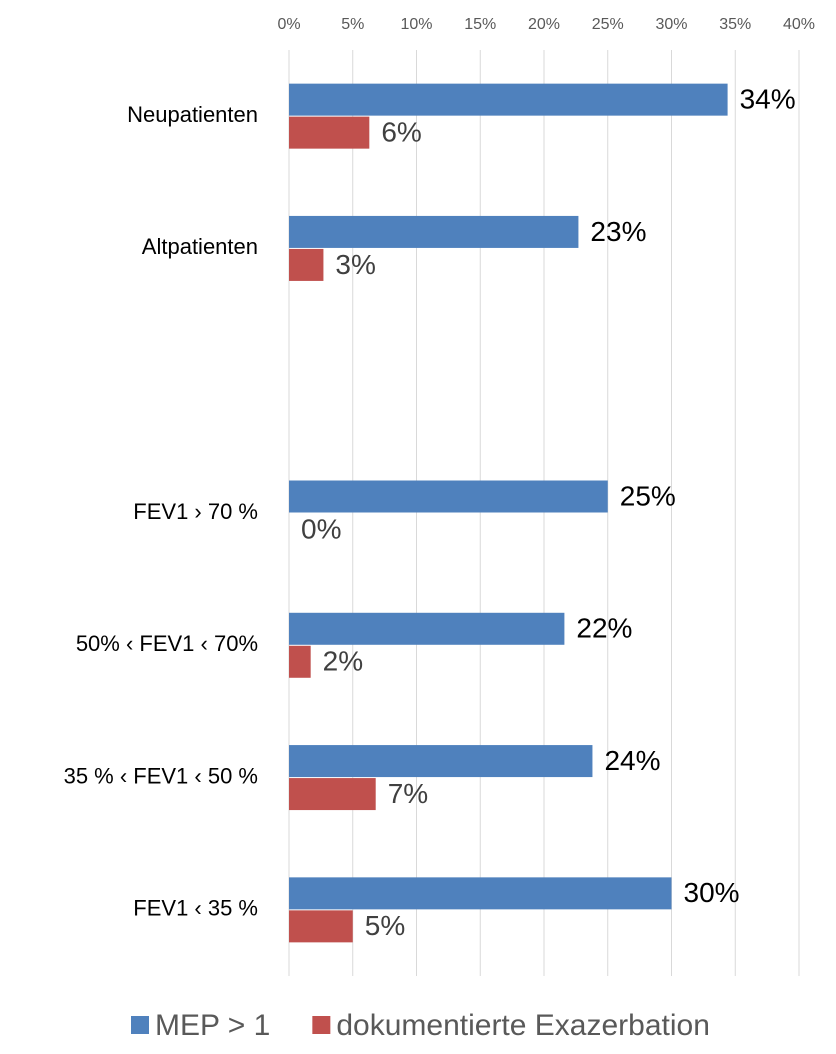  What do you see at coordinates (523, 1025) in the screenshot?
I see `legend-label: dokumentierte Exazerbation` at bounding box center [523, 1025].